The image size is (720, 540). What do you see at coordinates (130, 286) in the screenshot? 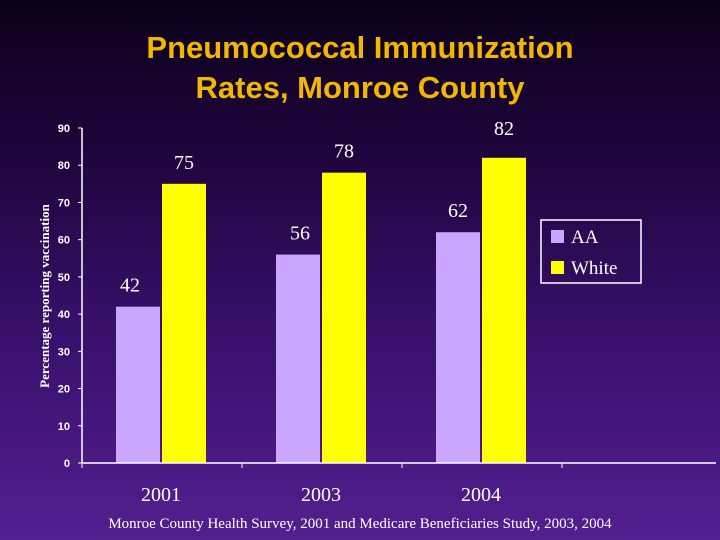
I see `data-label-aa-2001: 42` at bounding box center [130, 286].